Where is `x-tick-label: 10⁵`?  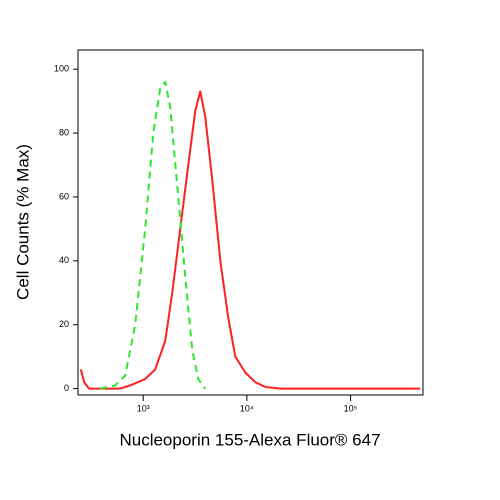
x-tick-label: 10⁵ is located at coordinates (351, 408).